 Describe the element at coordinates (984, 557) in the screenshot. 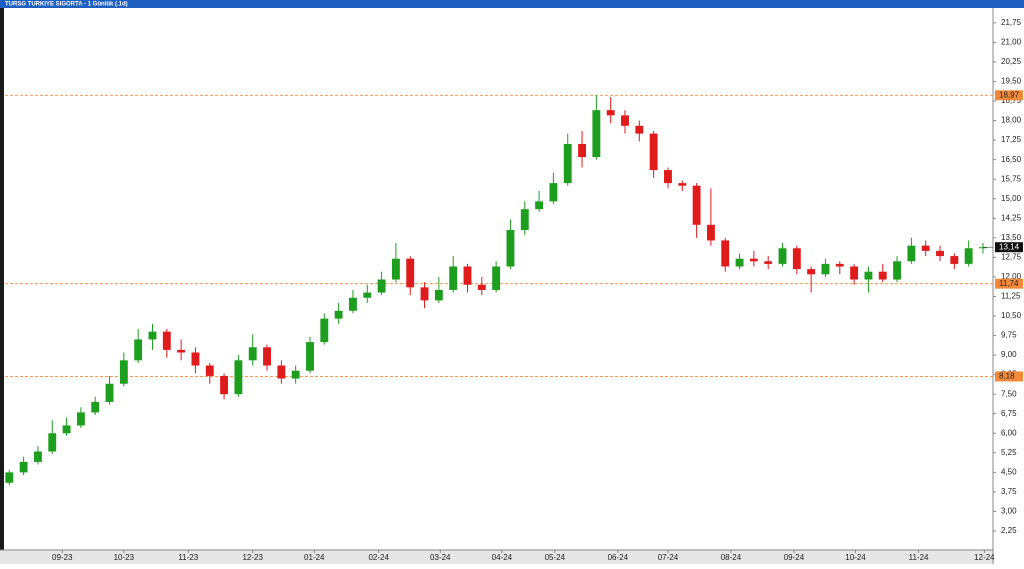

I see `x-tick-label: 12-24` at that location.